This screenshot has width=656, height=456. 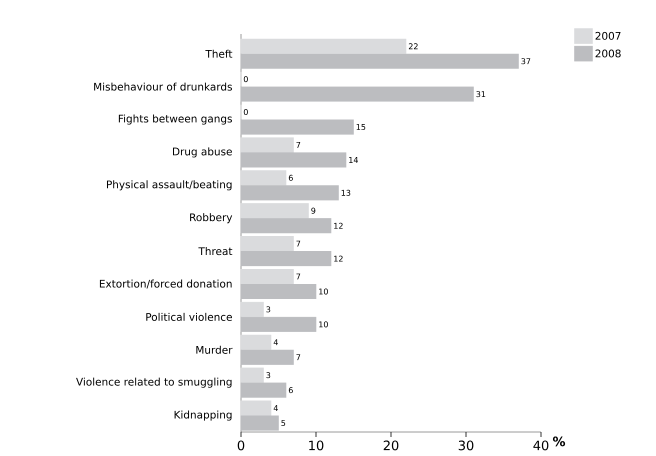 What do you see at coordinates (203, 415) in the screenshot?
I see `y-tick-label: Kidnapping` at bounding box center [203, 415].